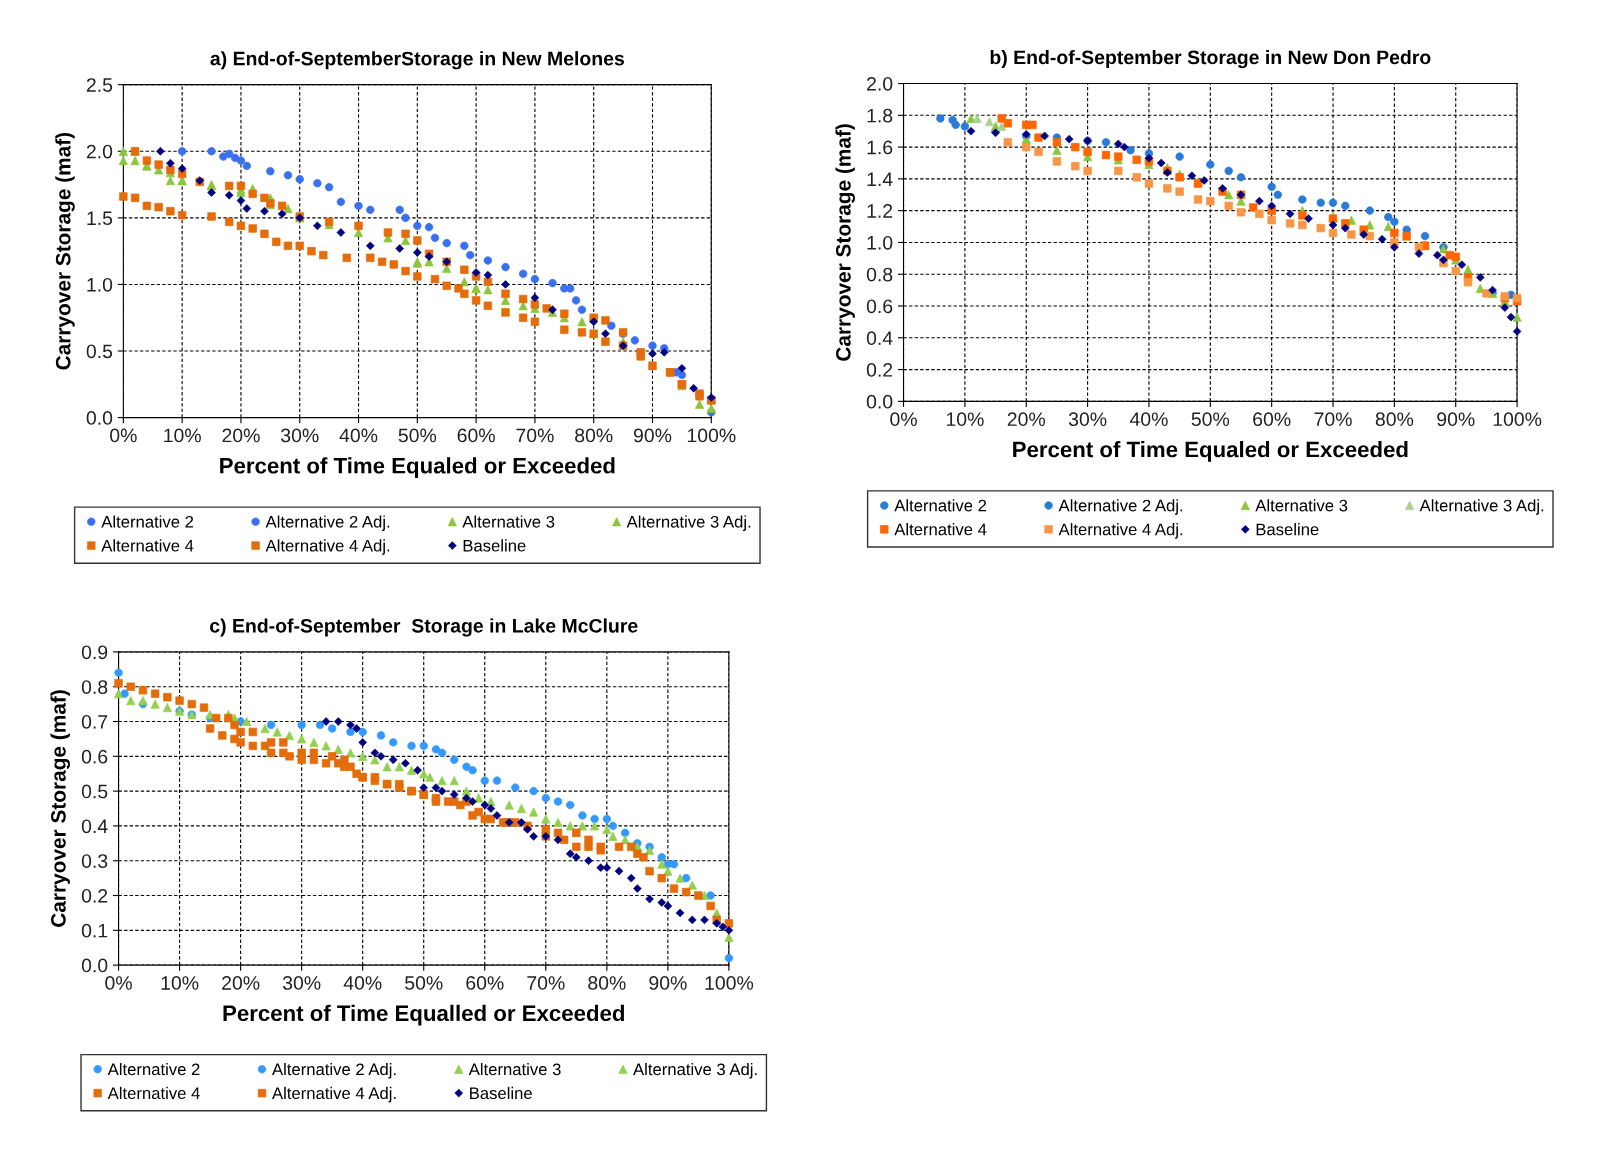  Describe the element at coordinates (880, 147) in the screenshot. I see `y-tick-label: 1.6` at that location.